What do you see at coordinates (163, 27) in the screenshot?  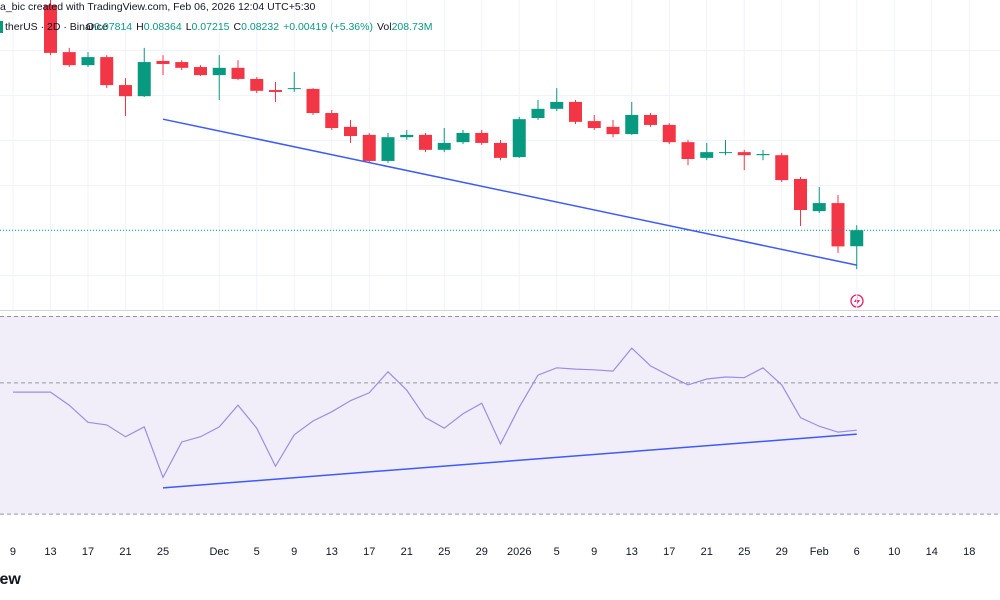 I see `ohlc-value: 0.08364` at bounding box center [163, 27].